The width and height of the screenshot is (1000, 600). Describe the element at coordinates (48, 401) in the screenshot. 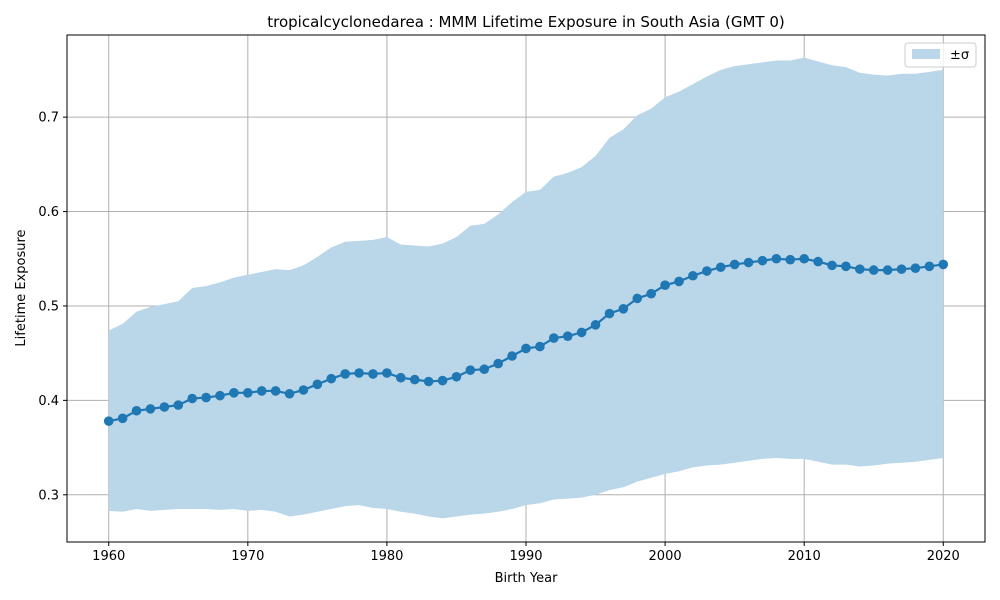

I see `y-tick-label: 0.4` at that location.